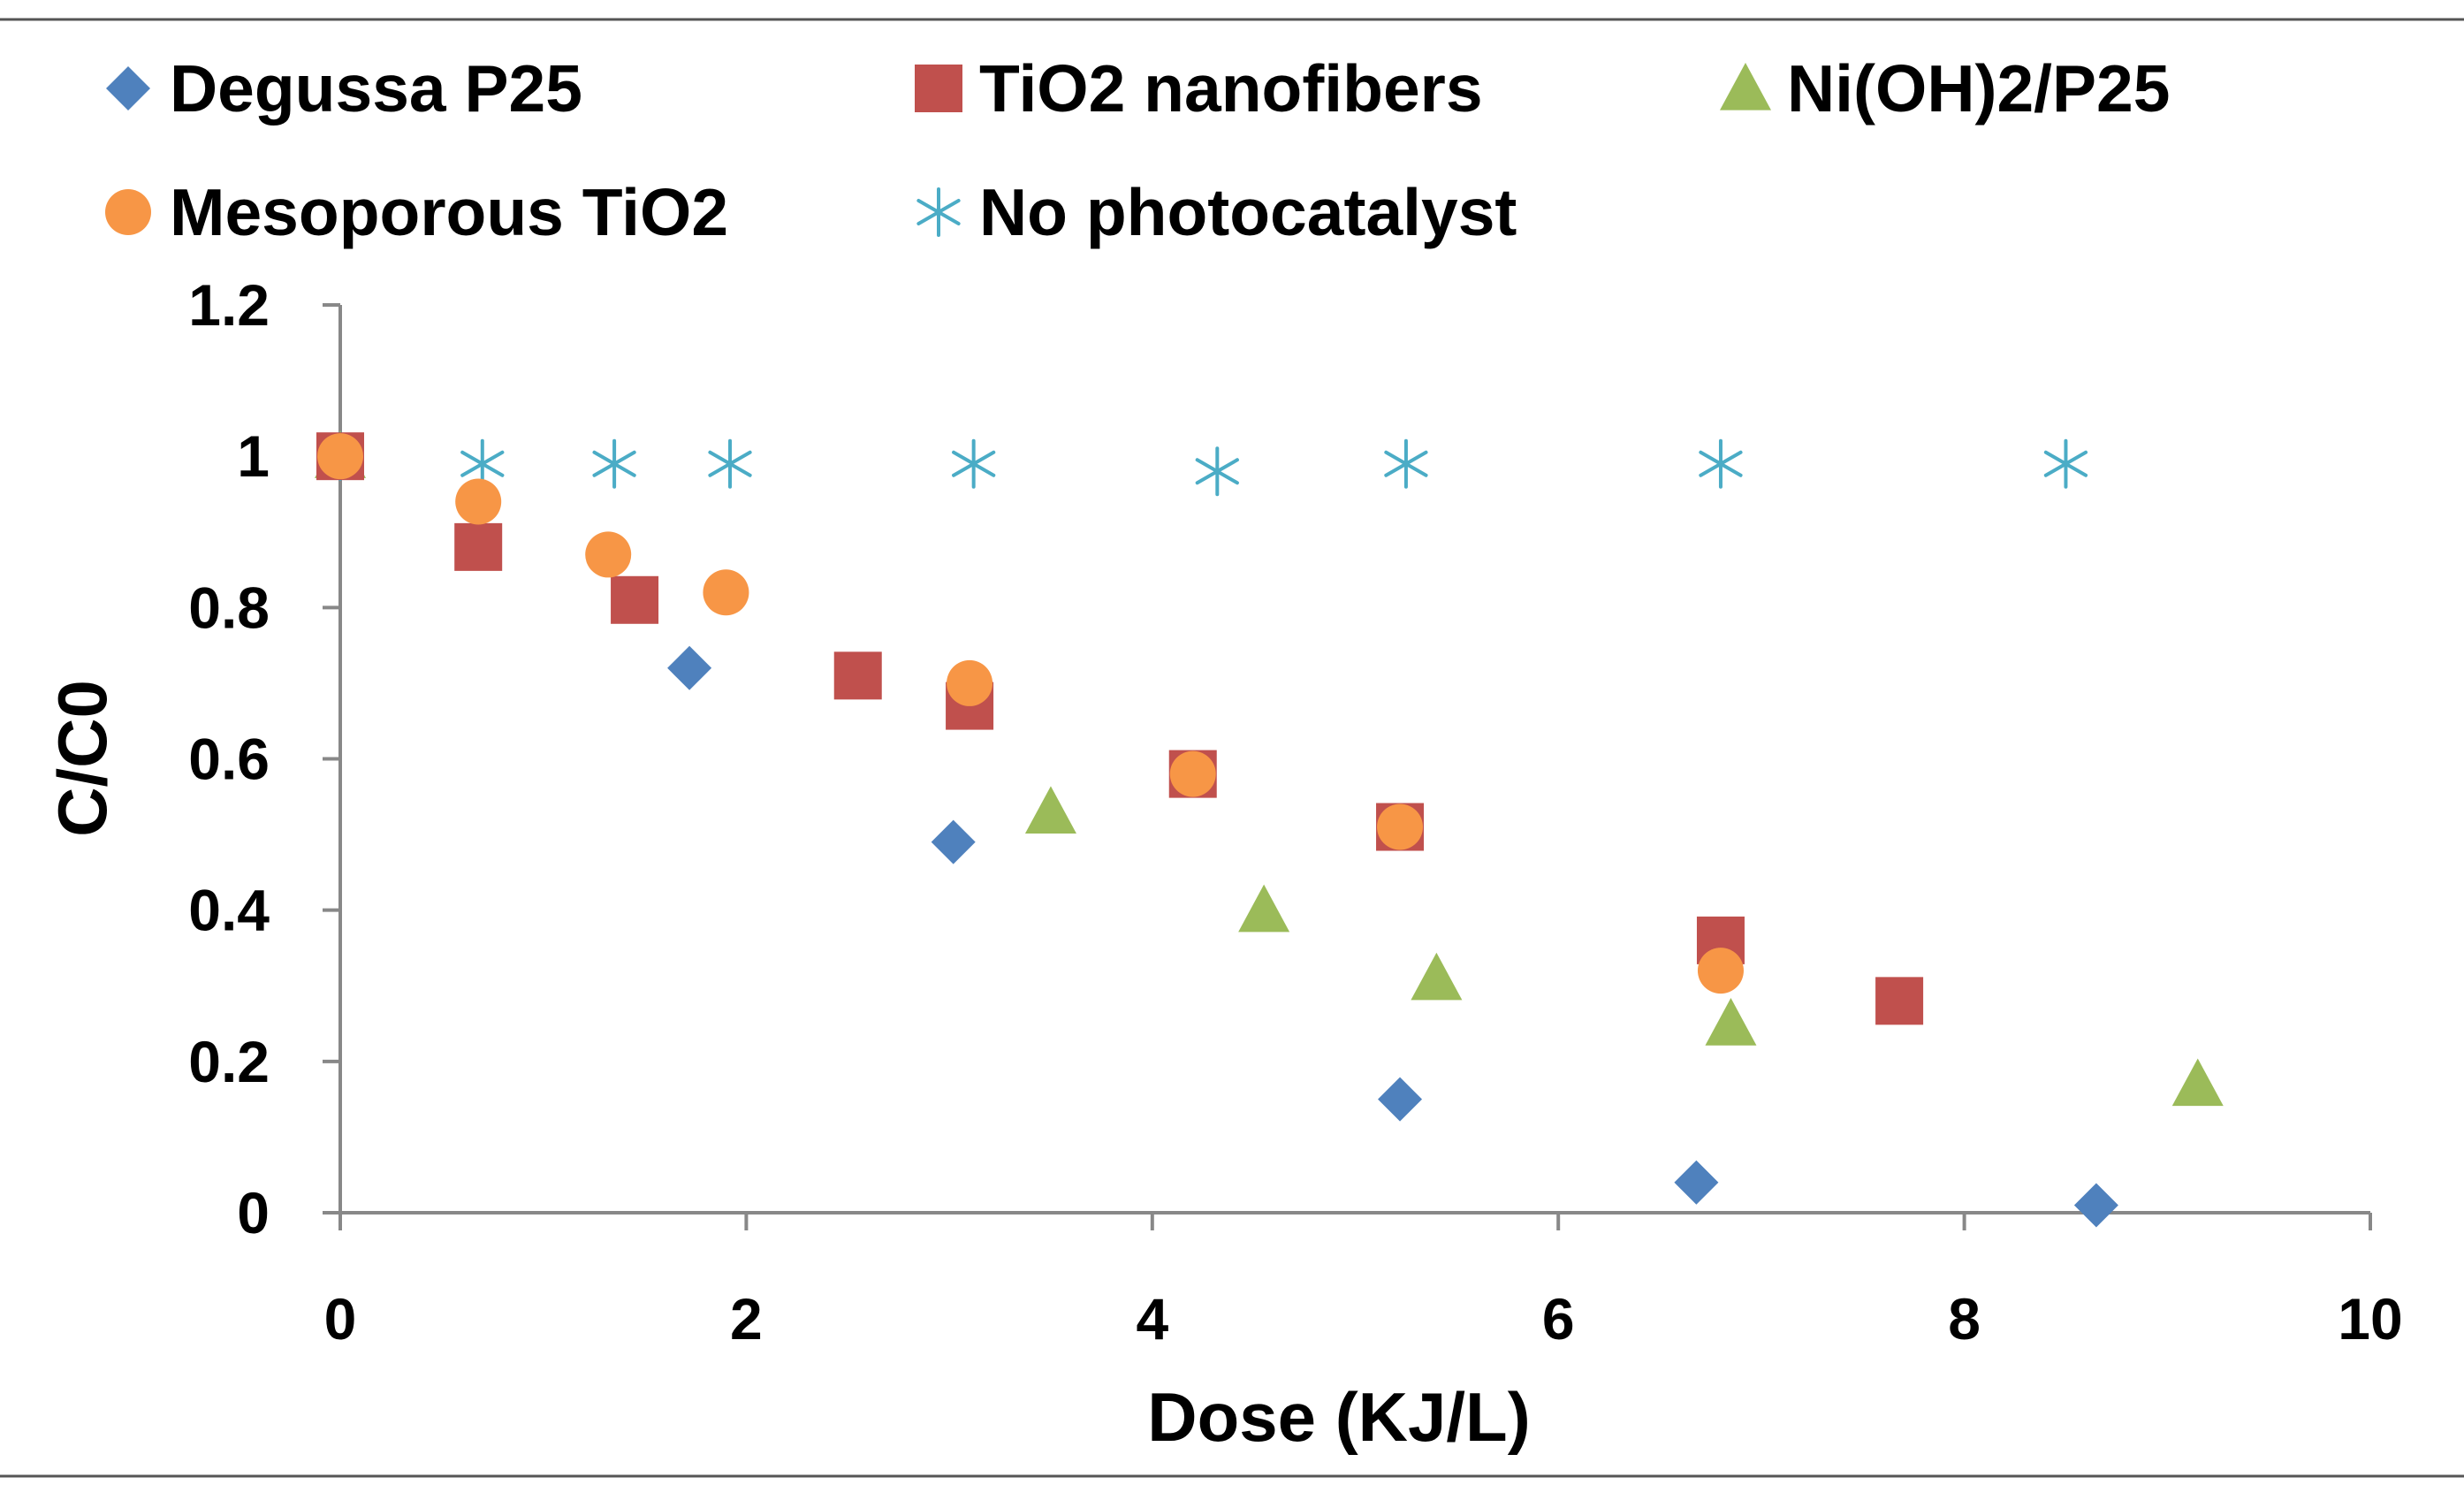 Image resolution: width=2464 pixels, height=1500 pixels. I want to click on y-axis-title: C/C0, so click(82, 758).